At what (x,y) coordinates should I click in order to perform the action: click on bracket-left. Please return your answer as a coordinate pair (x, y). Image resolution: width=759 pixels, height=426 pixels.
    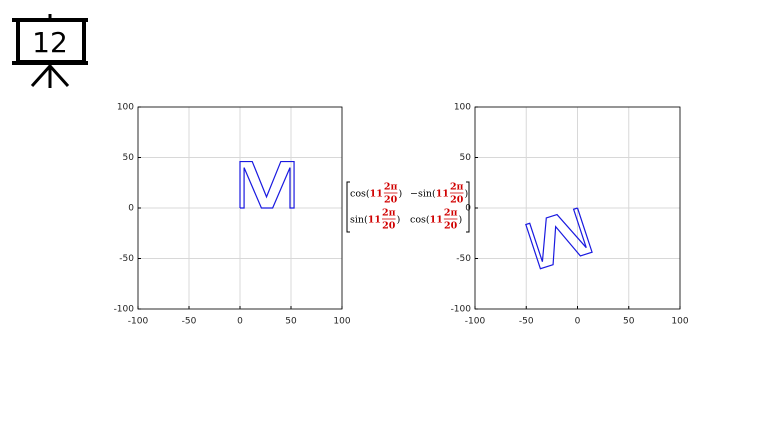
    Looking at the image, I should click on (348, 207).